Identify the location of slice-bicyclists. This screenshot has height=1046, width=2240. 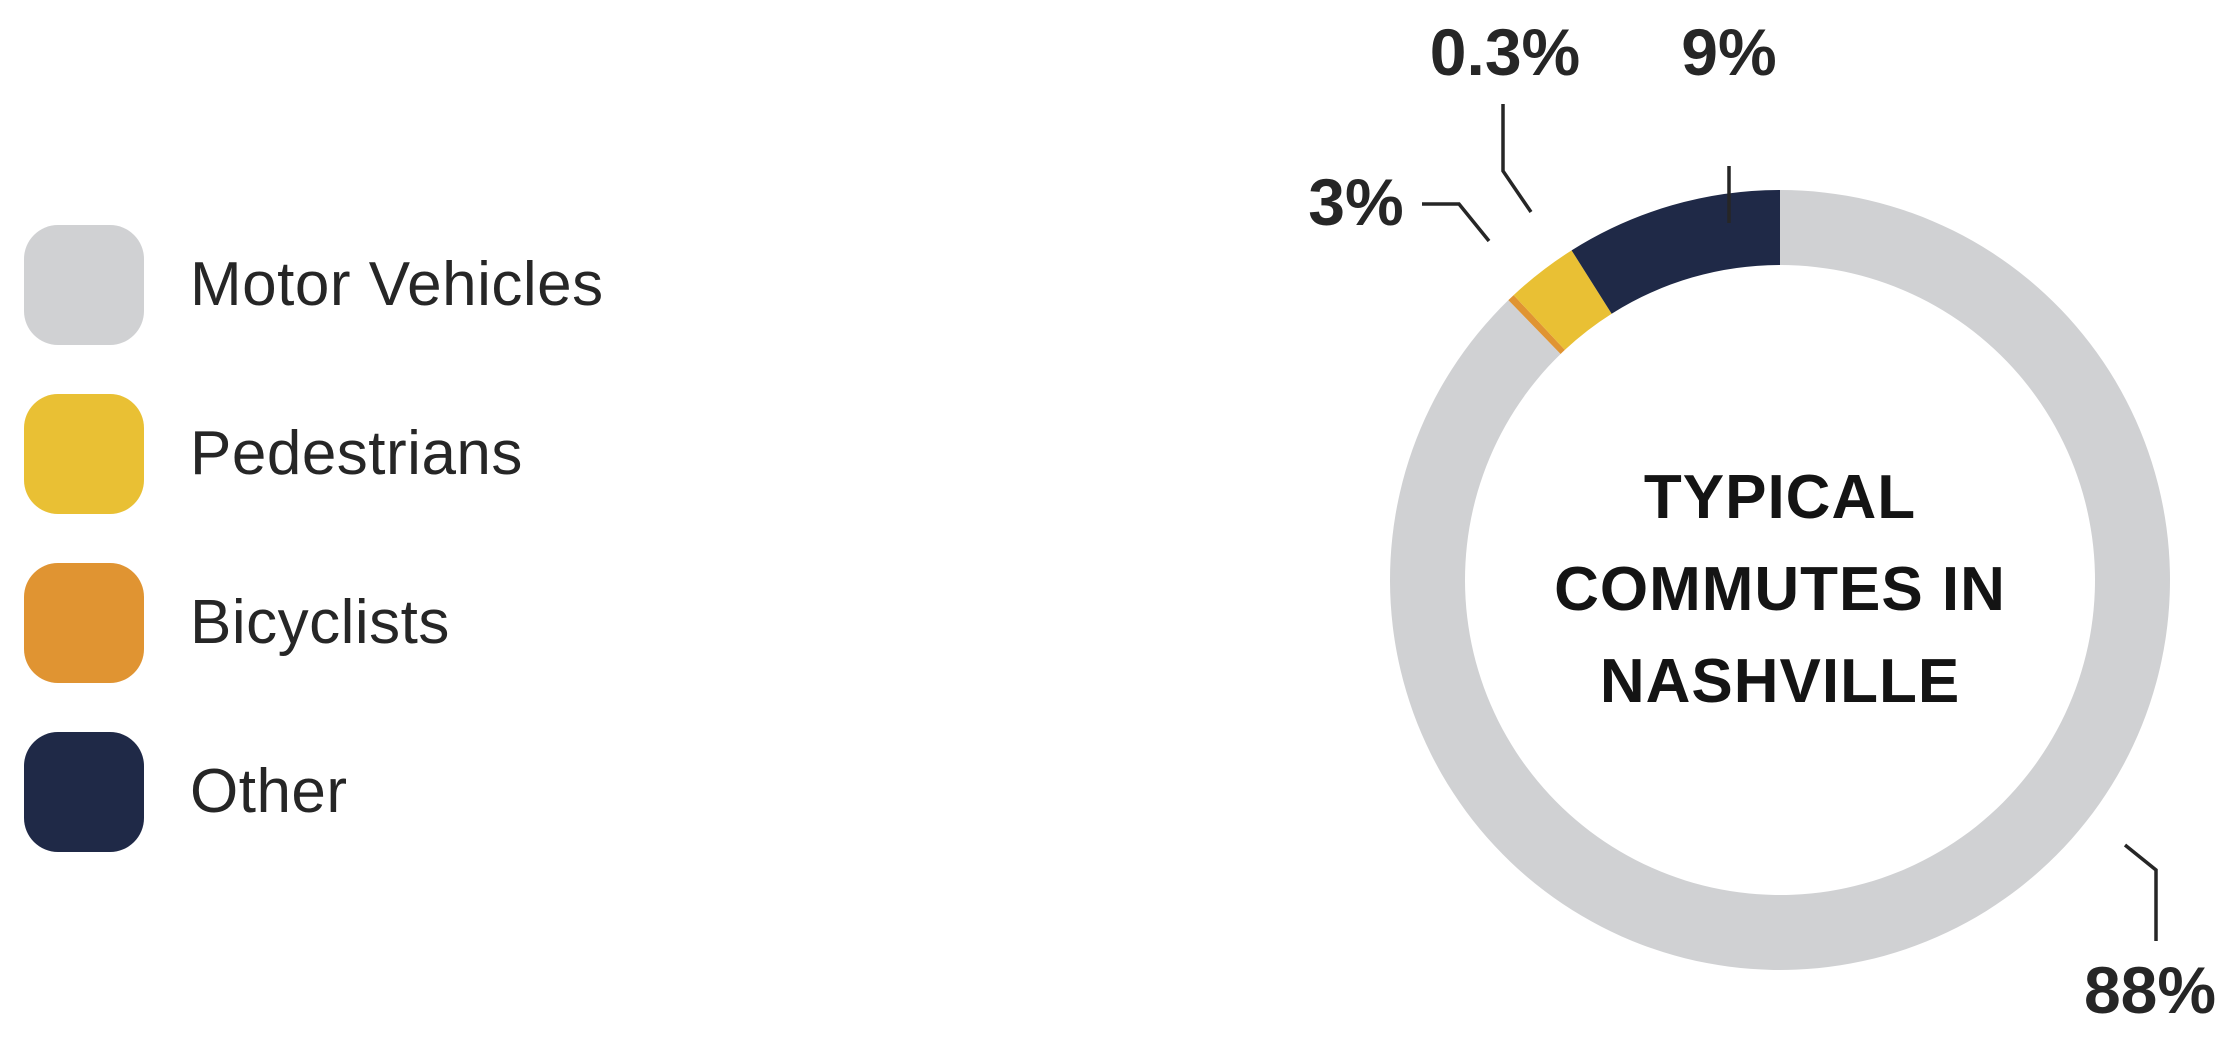
(1536, 324).